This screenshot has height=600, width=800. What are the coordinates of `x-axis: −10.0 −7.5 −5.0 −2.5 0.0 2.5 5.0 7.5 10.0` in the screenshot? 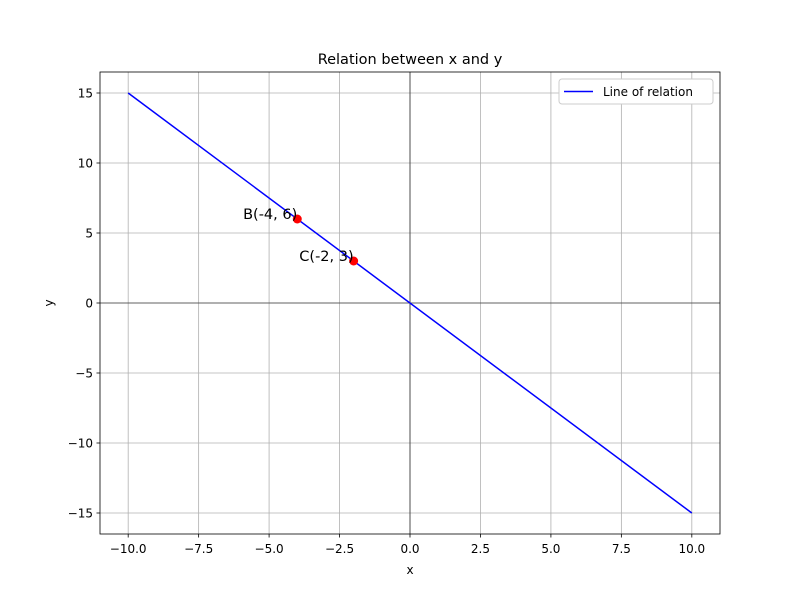 It's located at (407, 545).